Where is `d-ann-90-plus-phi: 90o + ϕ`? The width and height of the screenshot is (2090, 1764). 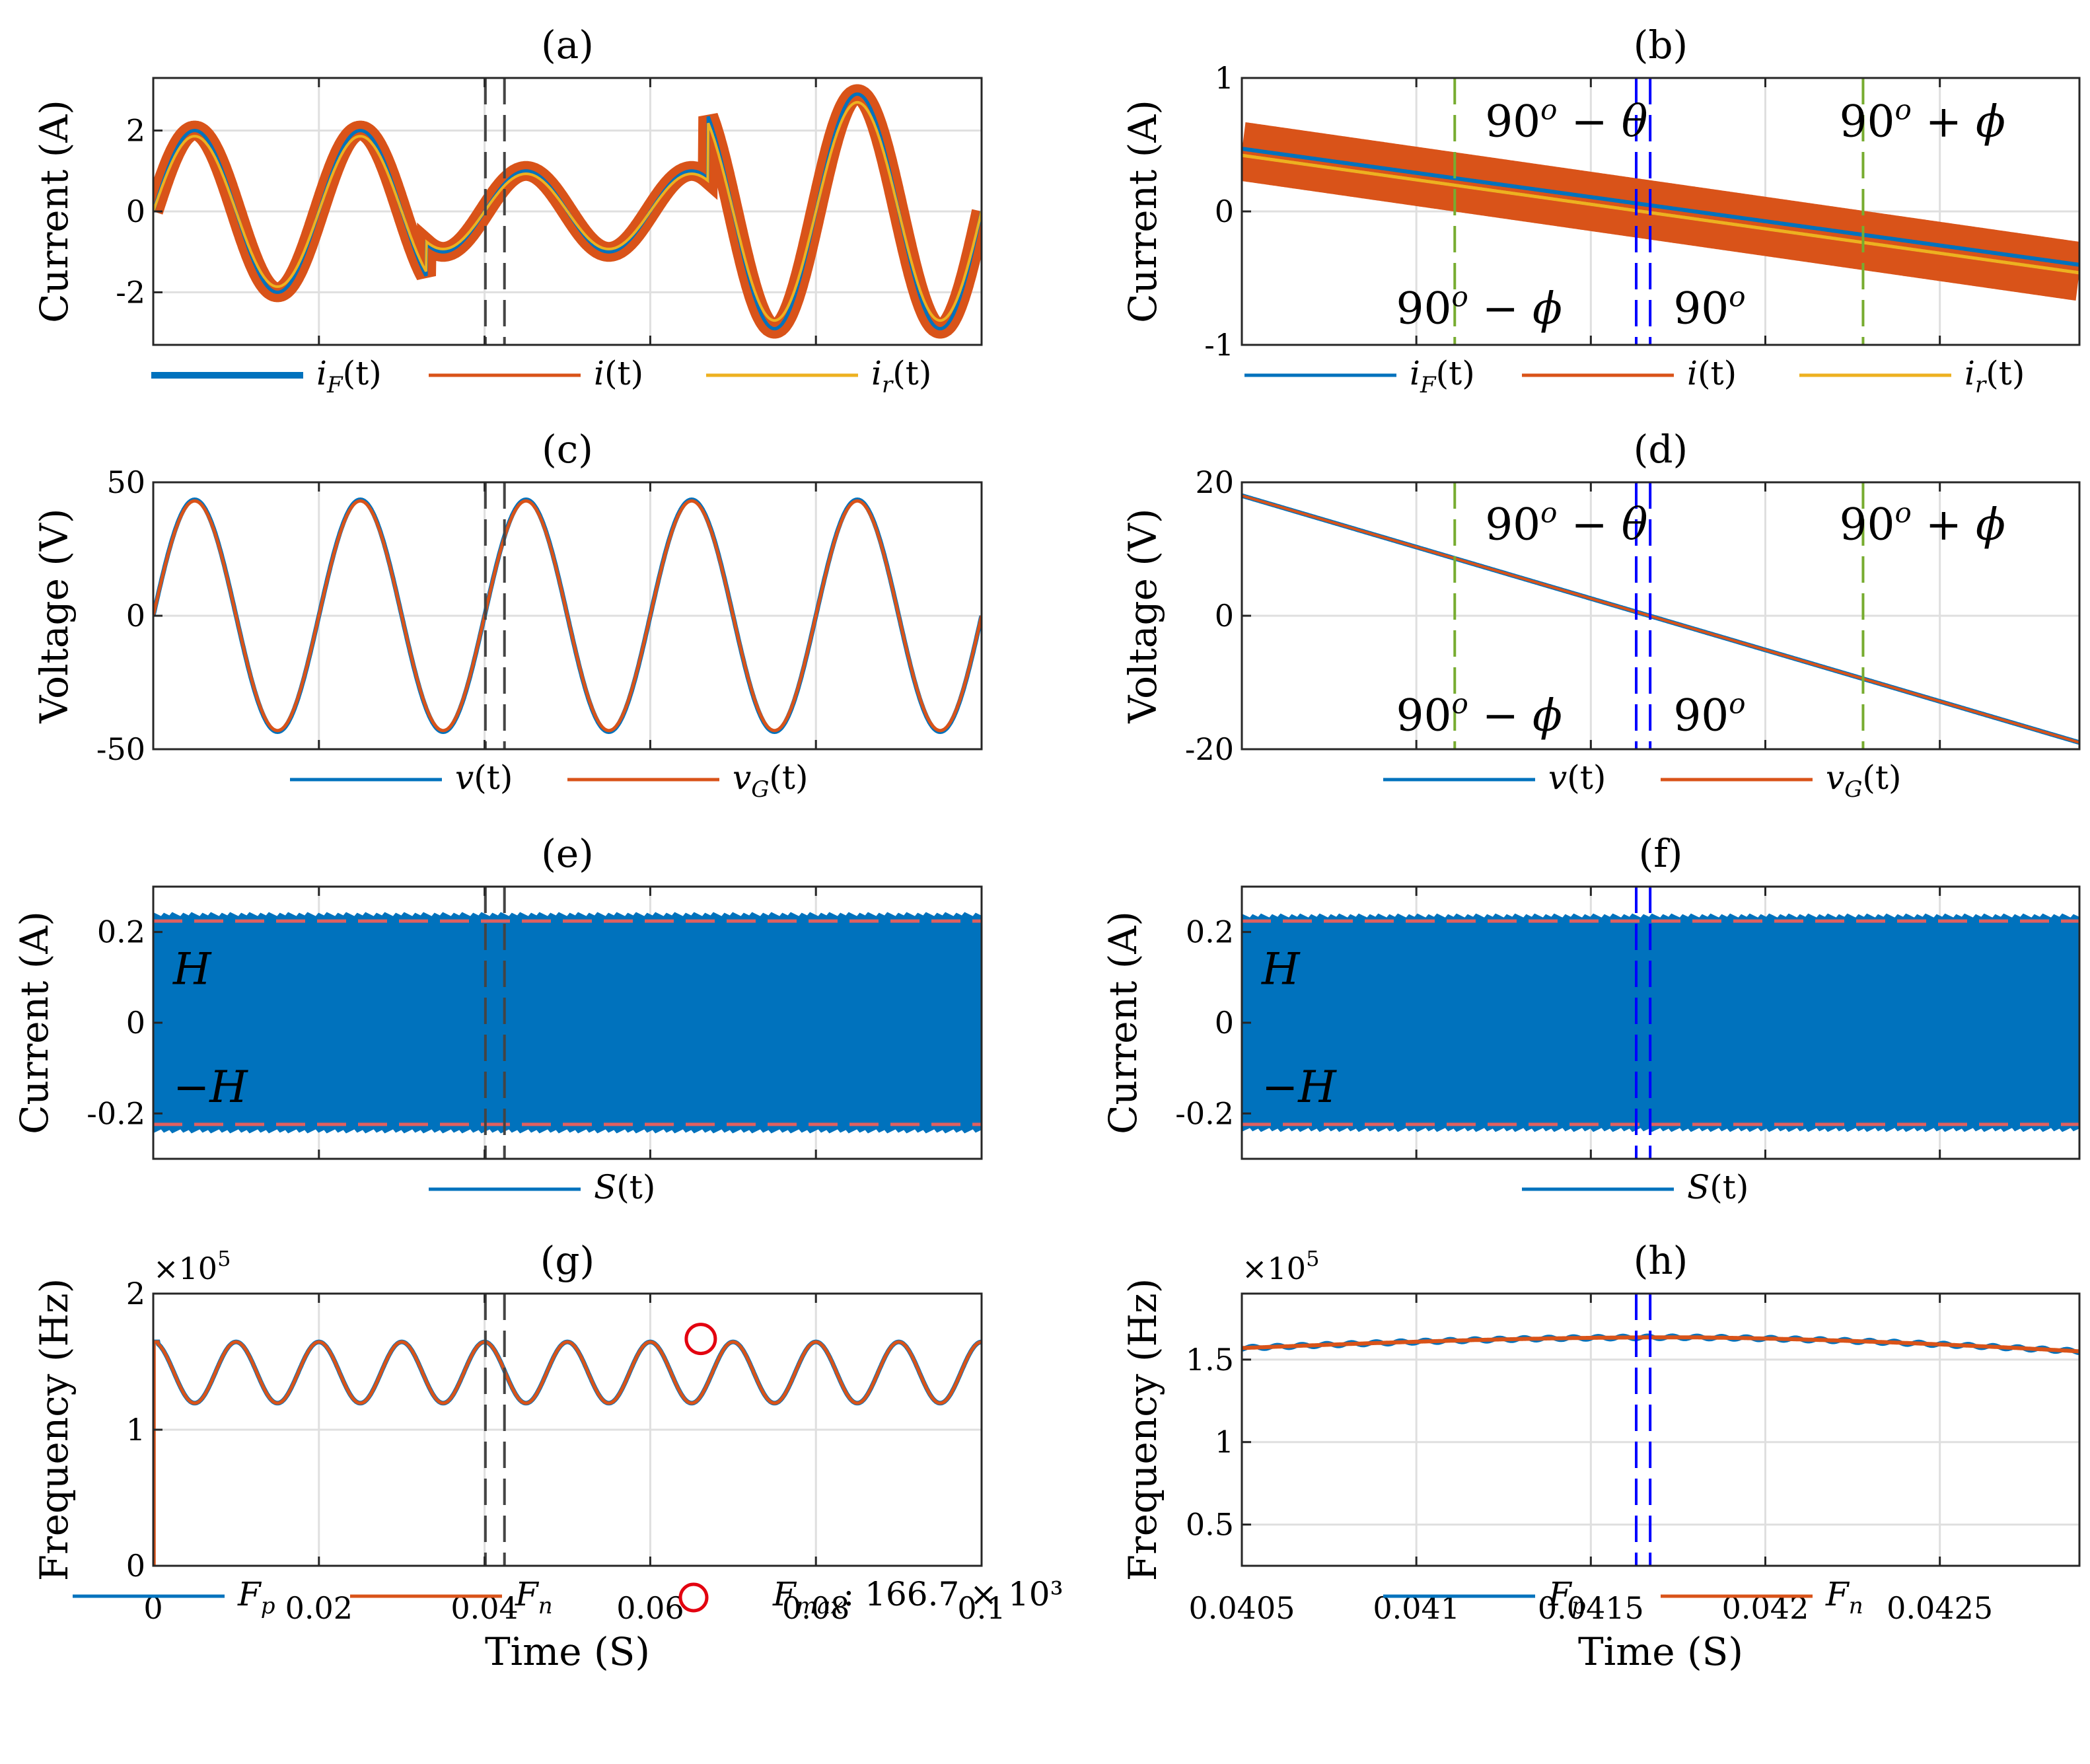 d-ann-90-plus-phi: 90o + ϕ is located at coordinates (1922, 523).